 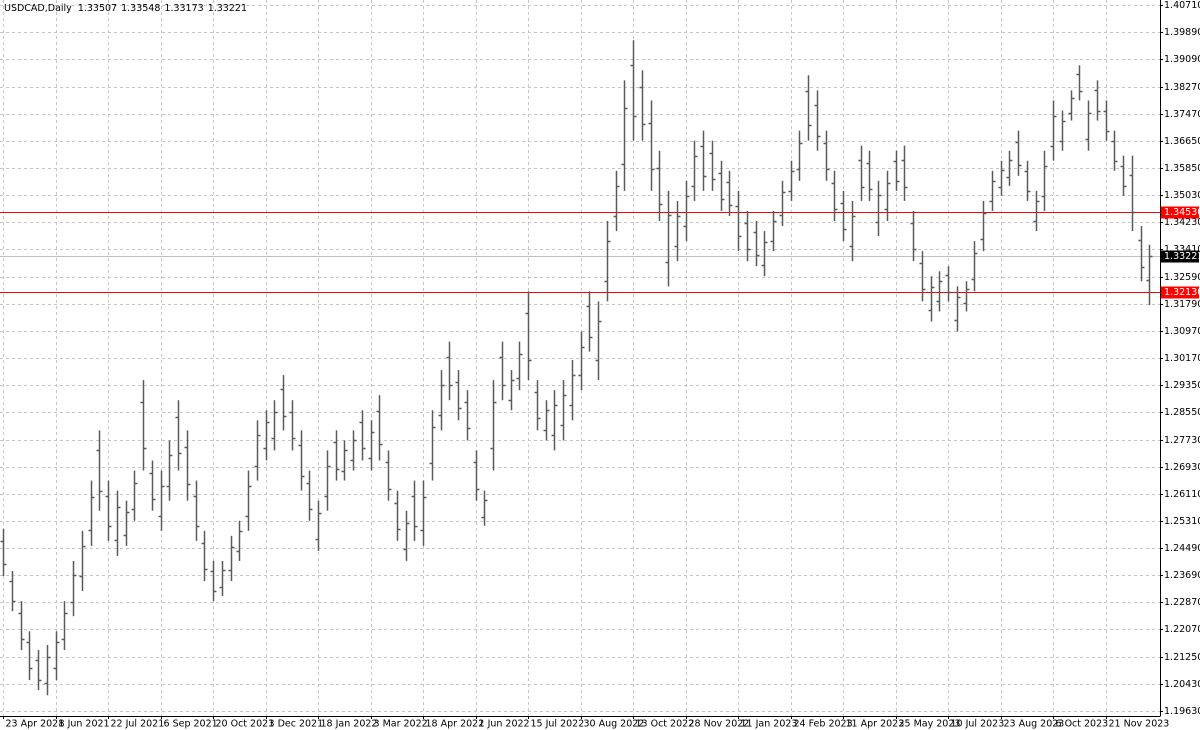 What do you see at coordinates (1182, 602) in the screenshot?
I see `y-tick-label: 1.22870` at bounding box center [1182, 602].